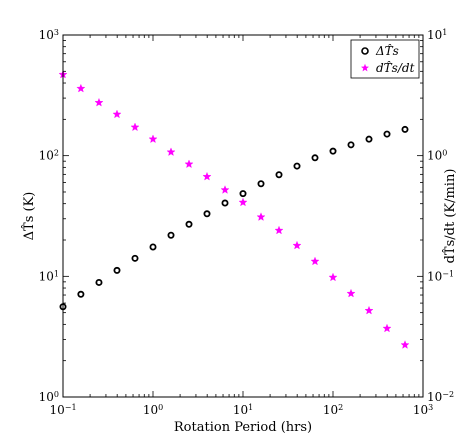 This screenshot has width=474, height=448. Describe the element at coordinates (49, 397) in the screenshot. I see `y-left-tick-label: 100` at that location.